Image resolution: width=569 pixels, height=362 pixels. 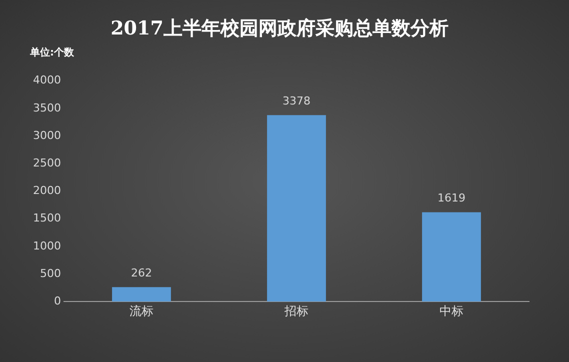 What do you see at coordinates (295, 311) in the screenshot?
I see `x-tick-label: 招标` at bounding box center [295, 311].